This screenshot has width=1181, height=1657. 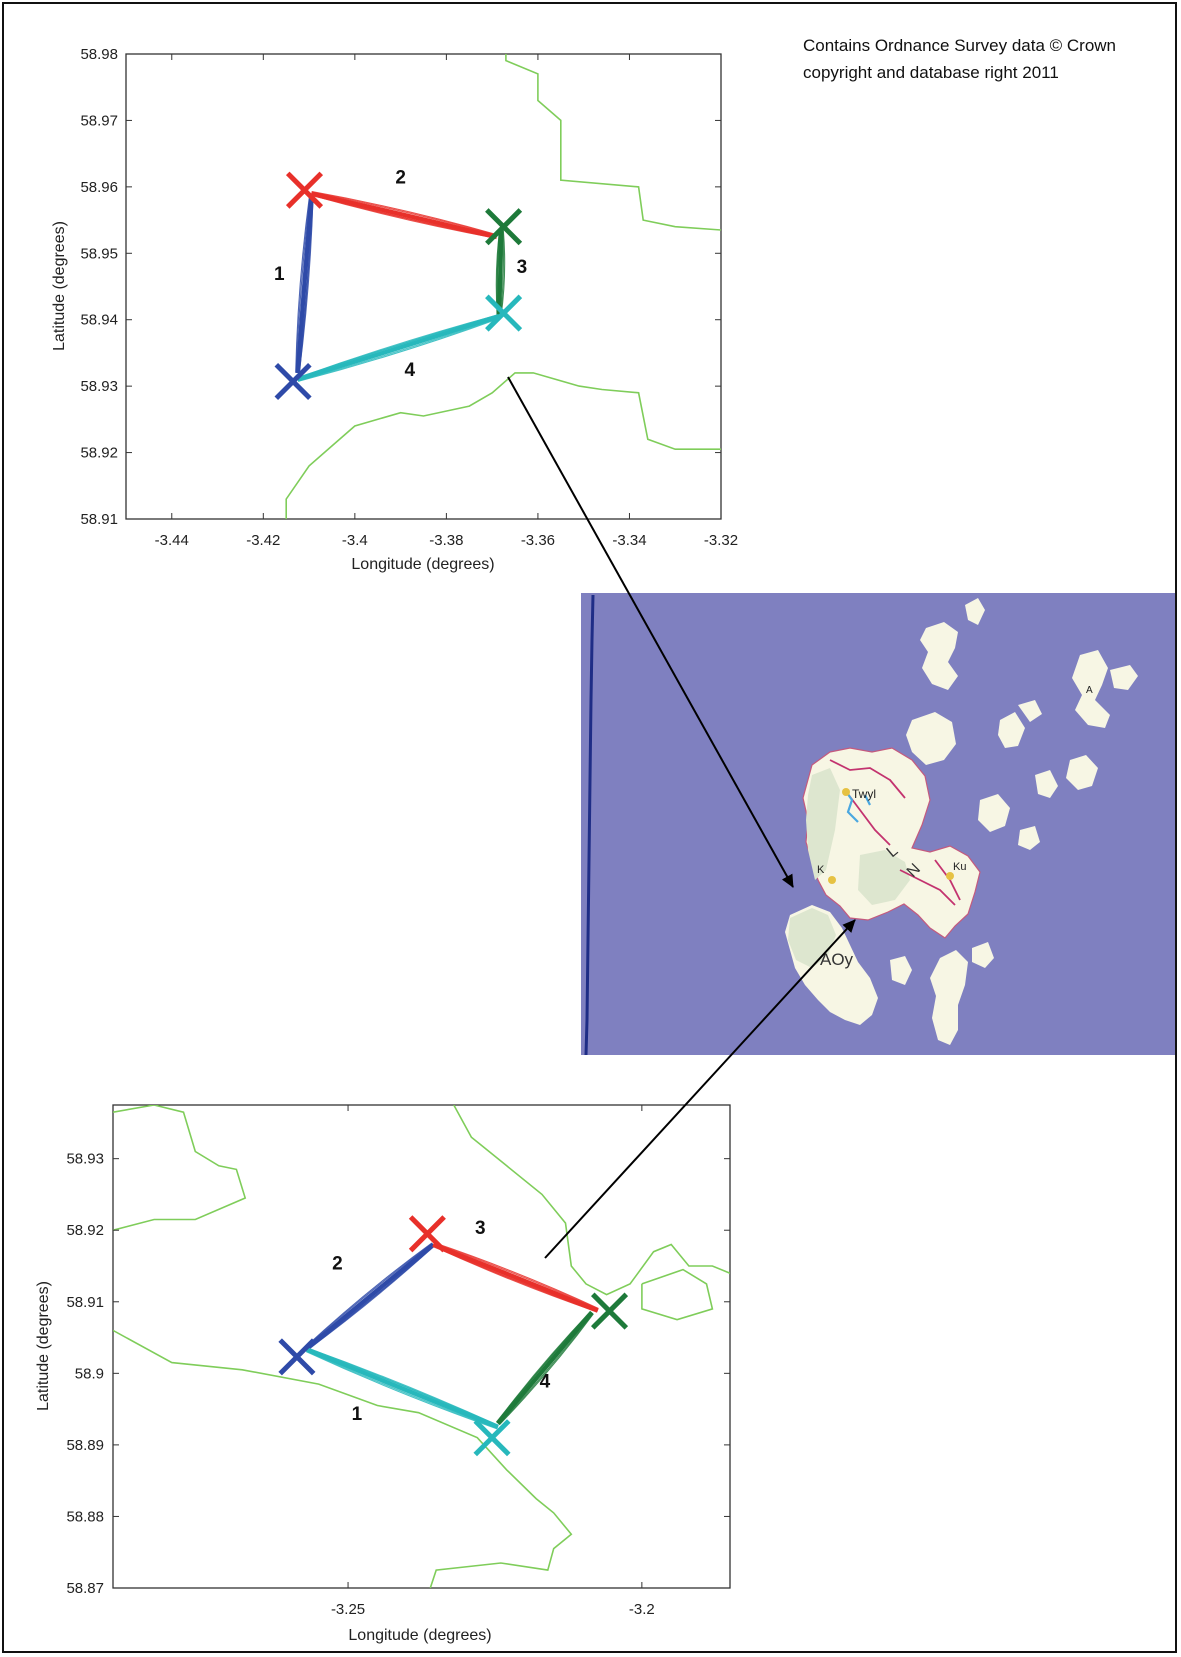 What do you see at coordinates (99, 253) in the screenshot?
I see `y-tick-label: 58.95` at bounding box center [99, 253].